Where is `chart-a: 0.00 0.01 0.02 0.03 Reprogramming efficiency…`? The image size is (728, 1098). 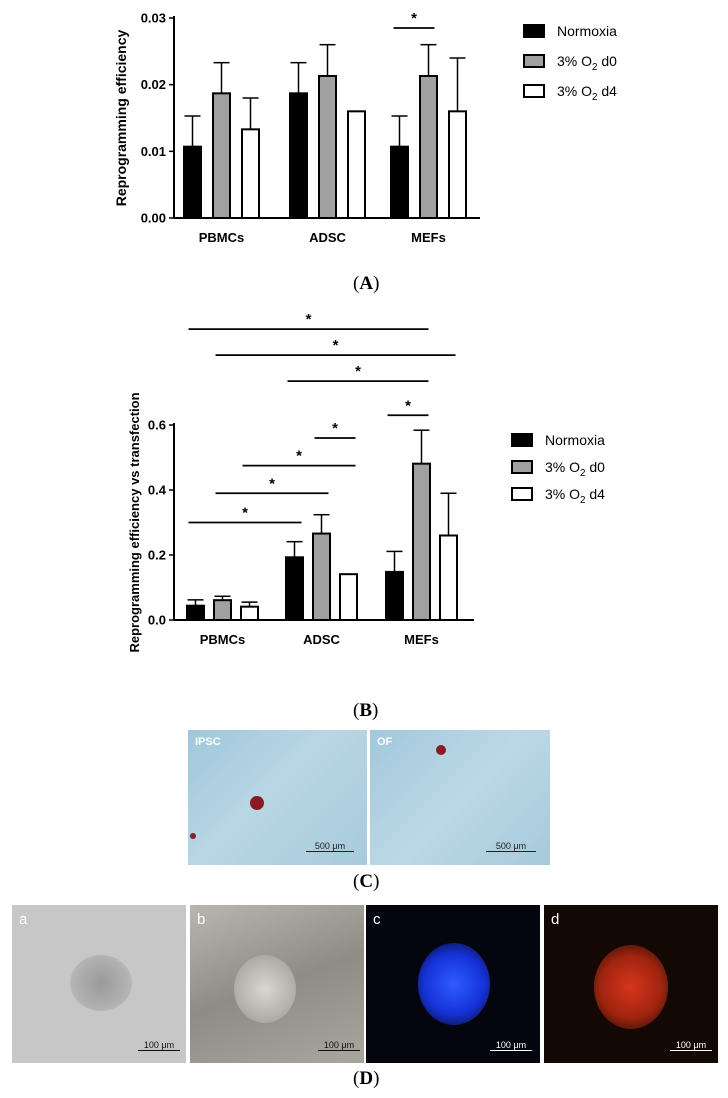
chart-a: 0.00 0.01 0.02 0.03 Reprogramming efficiency… is located at coordinates (365, 127).